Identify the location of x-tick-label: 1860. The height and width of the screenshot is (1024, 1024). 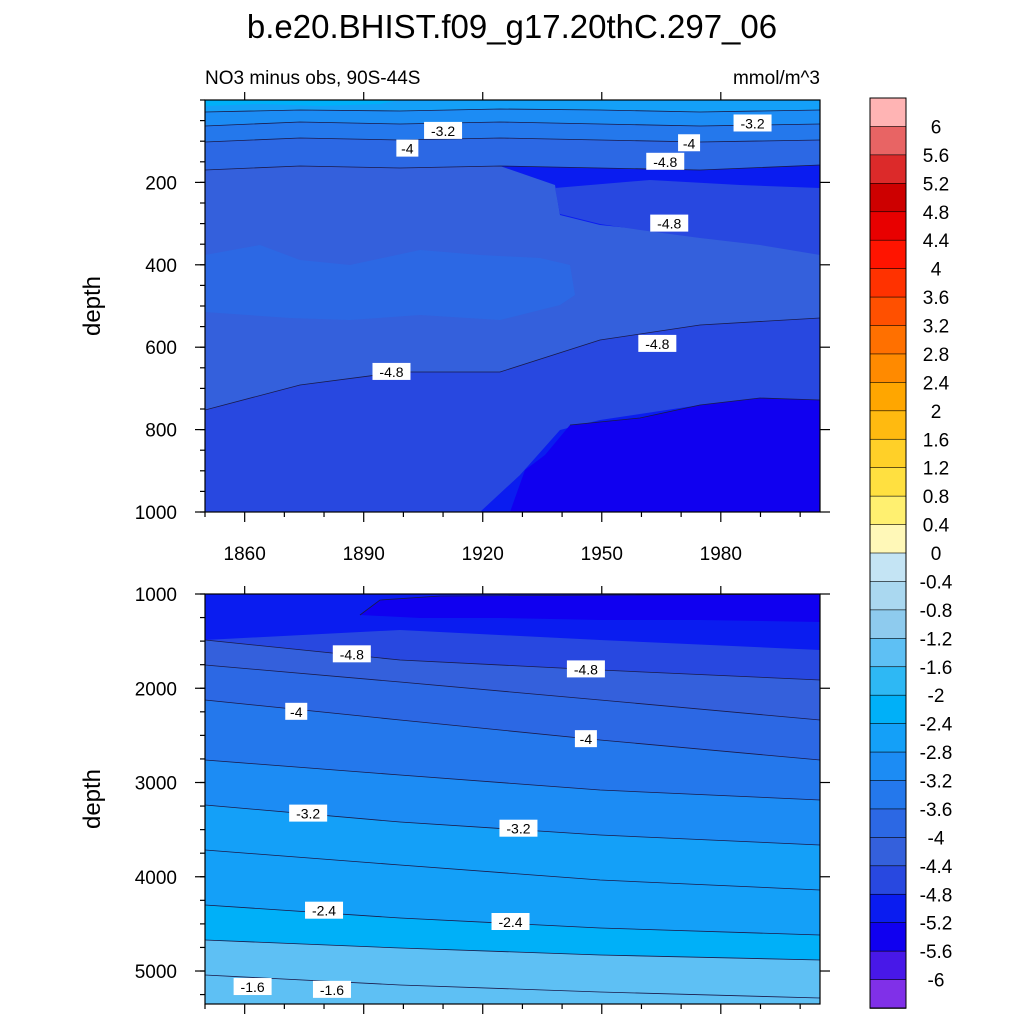
(245, 554).